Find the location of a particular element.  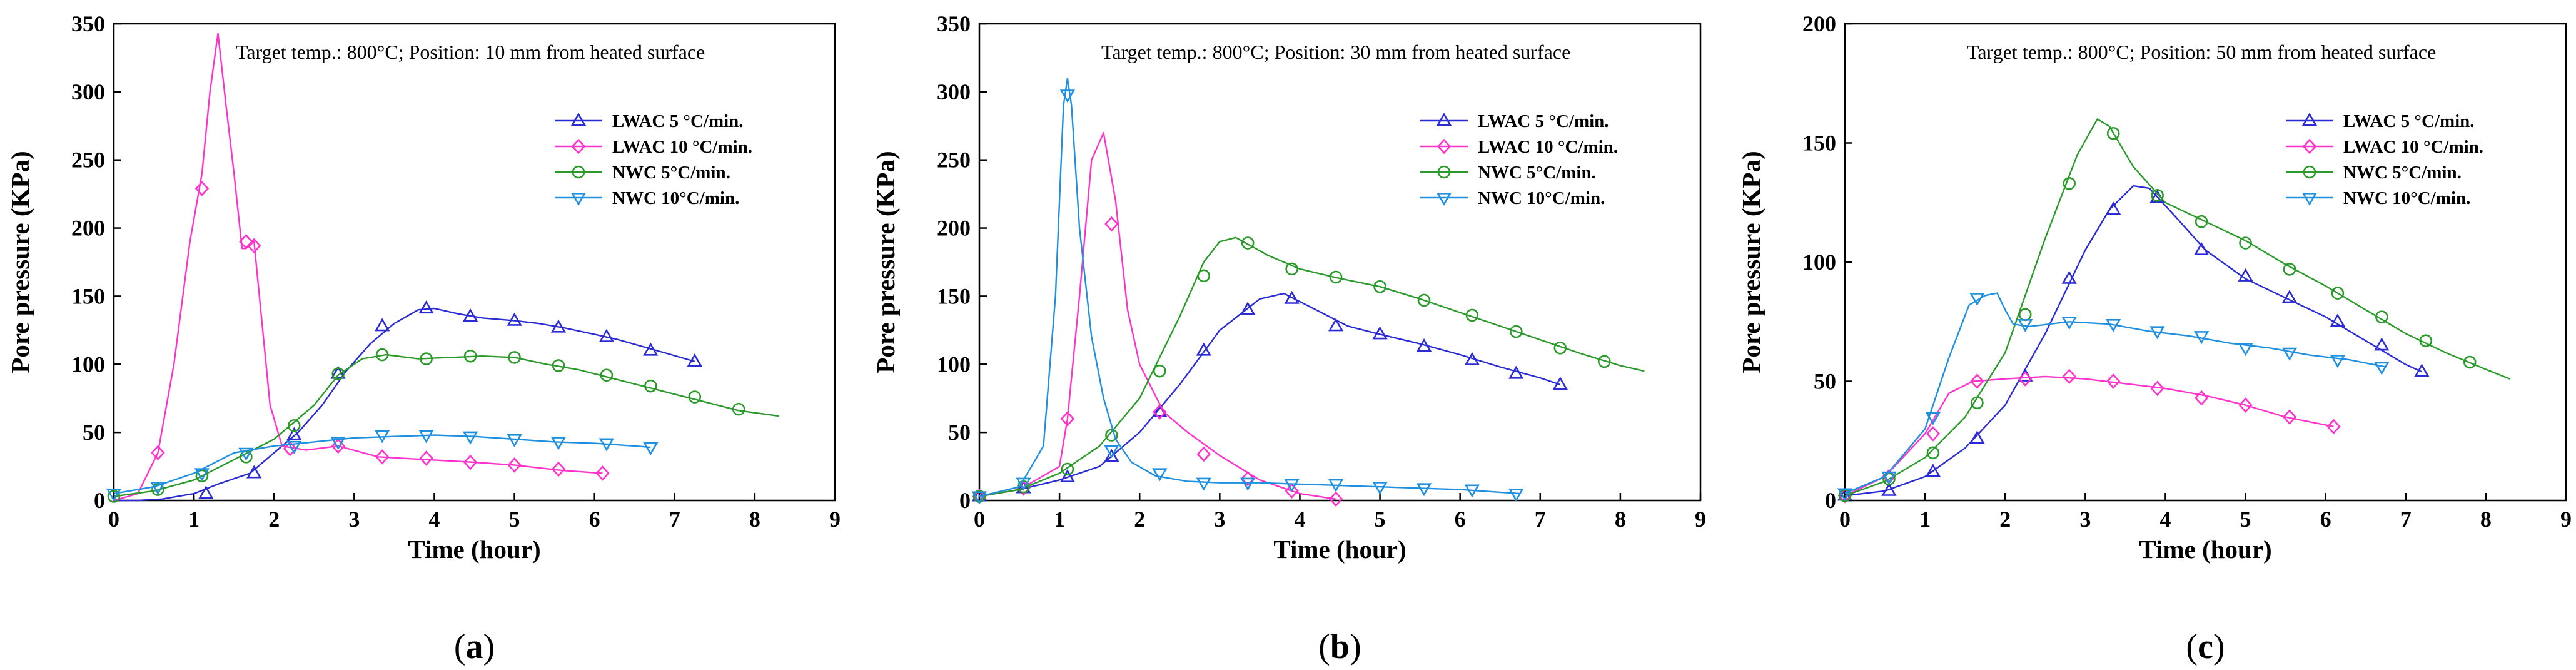

x-tick-label-b-0: 0 is located at coordinates (980, 519).